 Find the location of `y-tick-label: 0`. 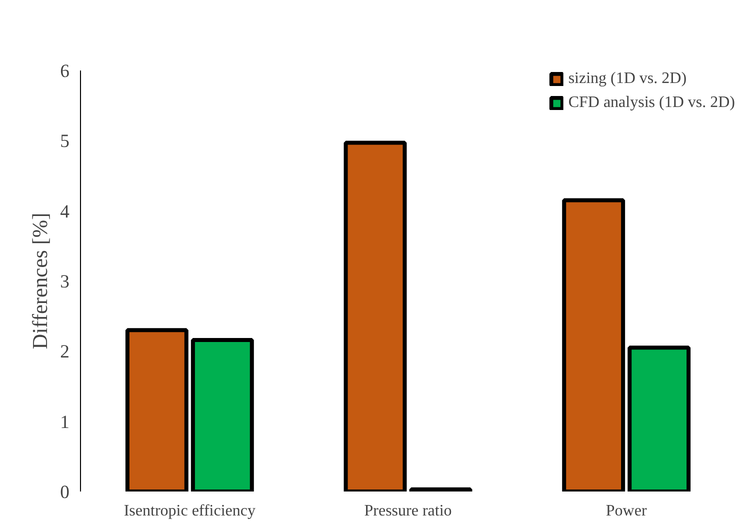

y-tick-label: 0 is located at coordinates (65, 492).